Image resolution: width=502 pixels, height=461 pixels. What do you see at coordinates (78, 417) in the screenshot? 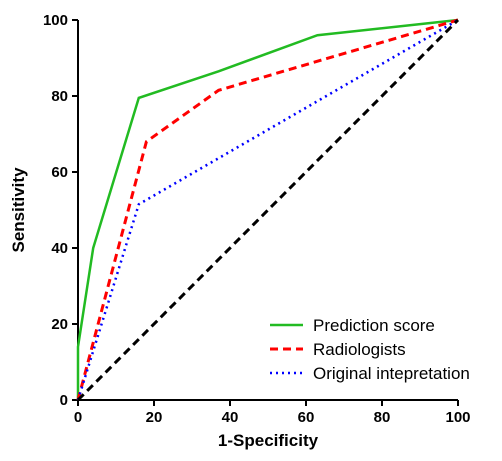
I see `x-tick-label: 0` at bounding box center [78, 417].